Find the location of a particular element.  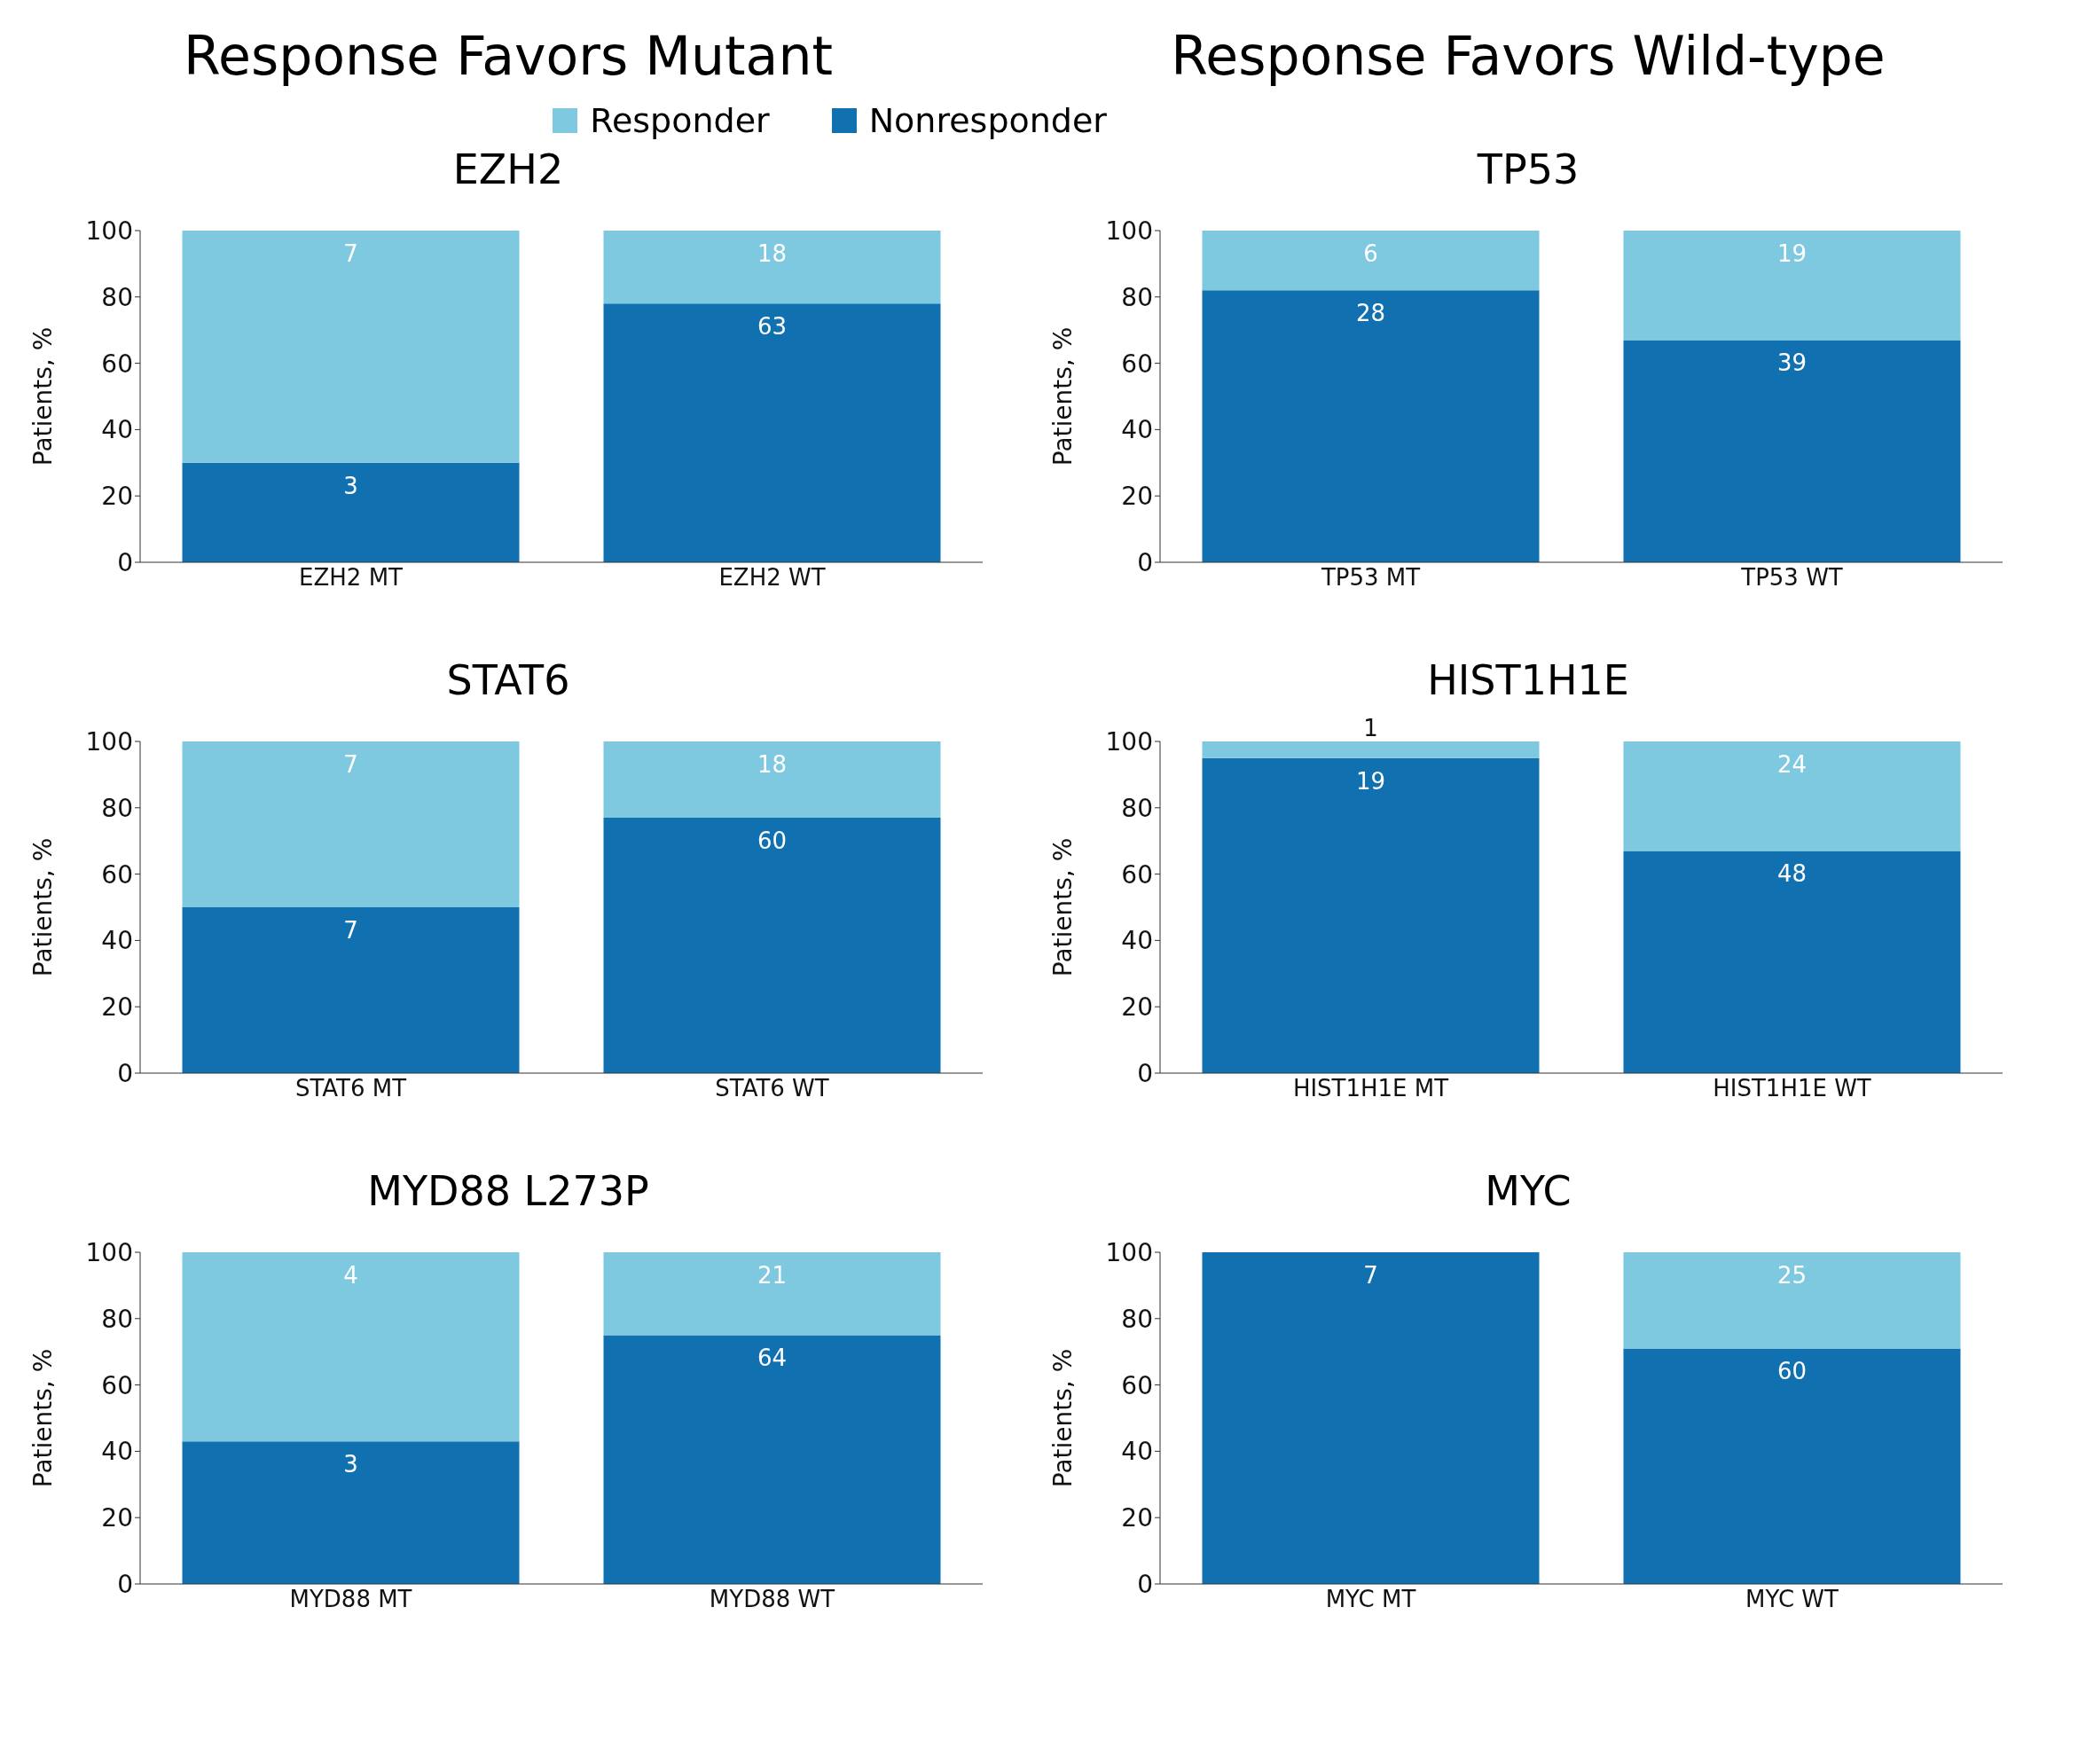

x-tick-label: HIST1H1E MT is located at coordinates (1370, 1088).